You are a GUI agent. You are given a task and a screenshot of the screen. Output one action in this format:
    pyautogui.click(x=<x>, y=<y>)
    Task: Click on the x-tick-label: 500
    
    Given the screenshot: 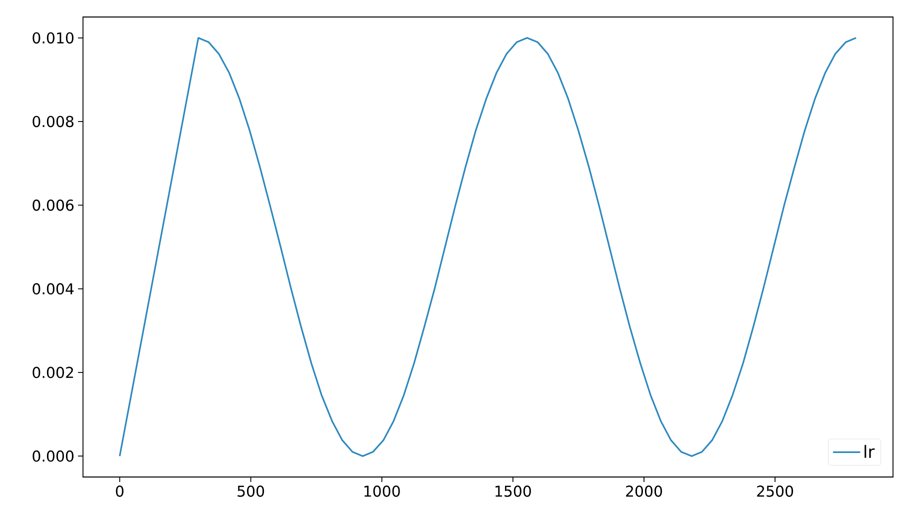 What is the action you would take?
    pyautogui.click(x=251, y=491)
    